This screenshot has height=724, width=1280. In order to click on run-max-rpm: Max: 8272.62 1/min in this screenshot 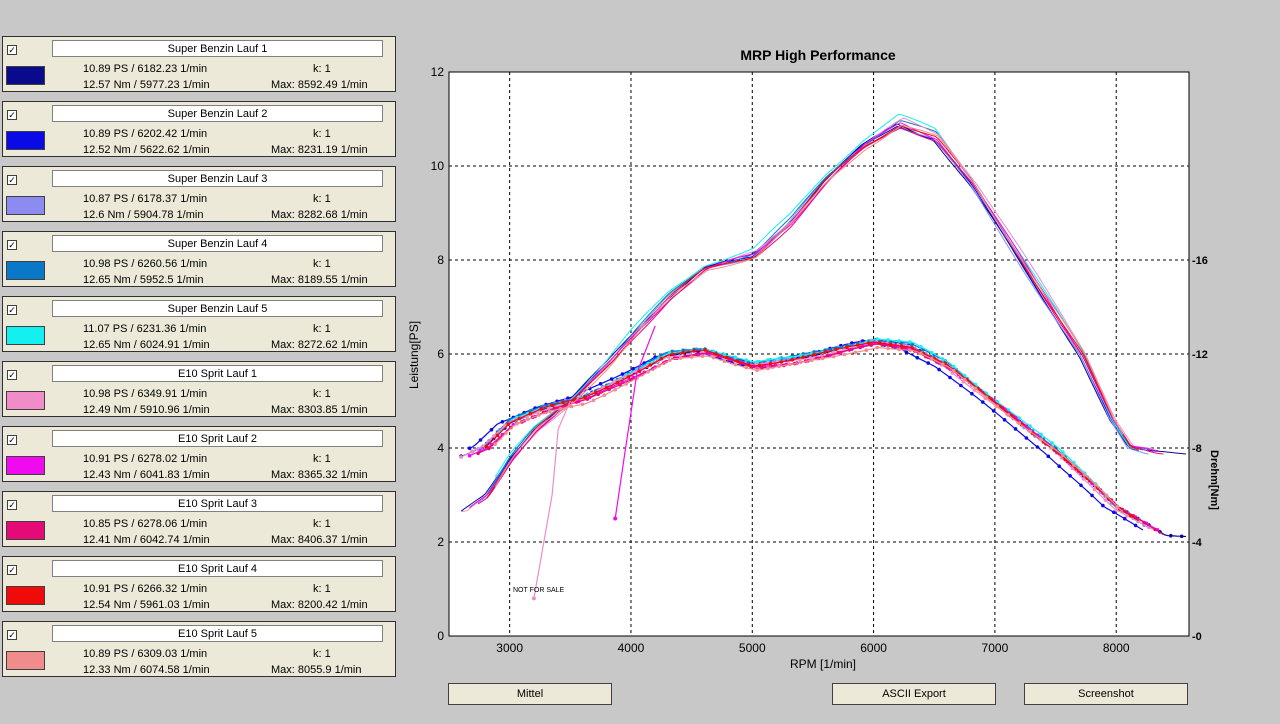, I will do `click(319, 345)`.